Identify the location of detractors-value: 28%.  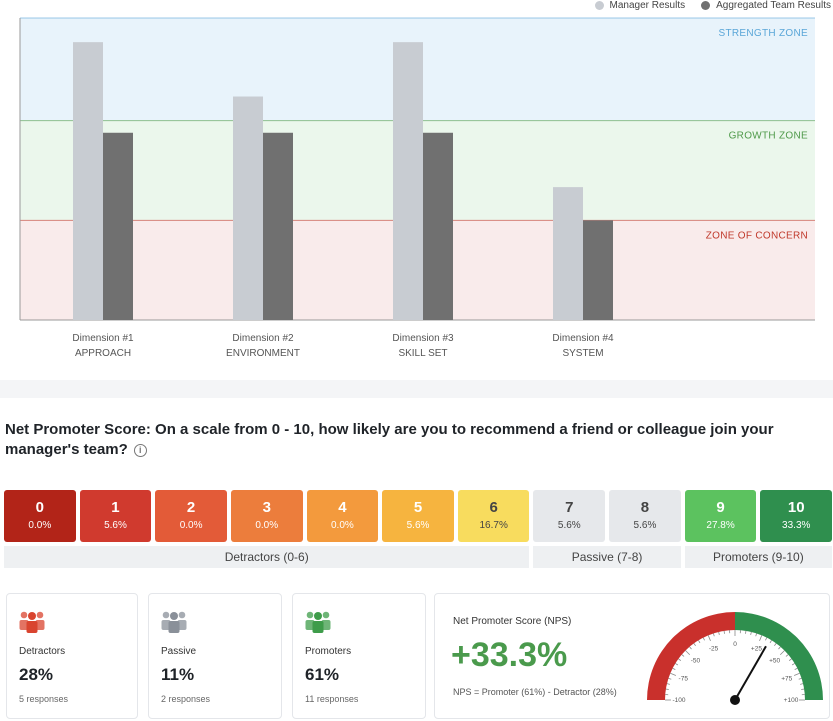
(36, 674).